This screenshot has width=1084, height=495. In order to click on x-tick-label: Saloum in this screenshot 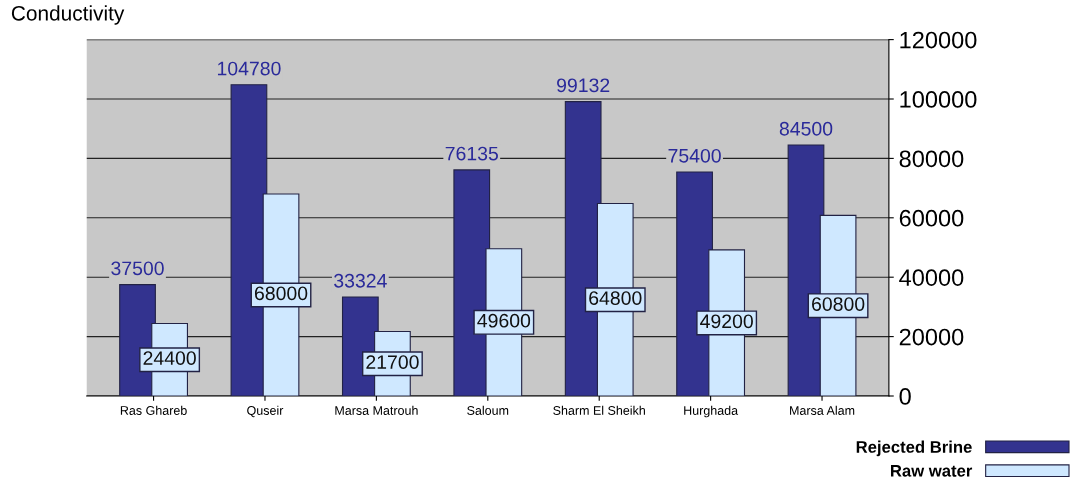, I will do `click(488, 410)`.